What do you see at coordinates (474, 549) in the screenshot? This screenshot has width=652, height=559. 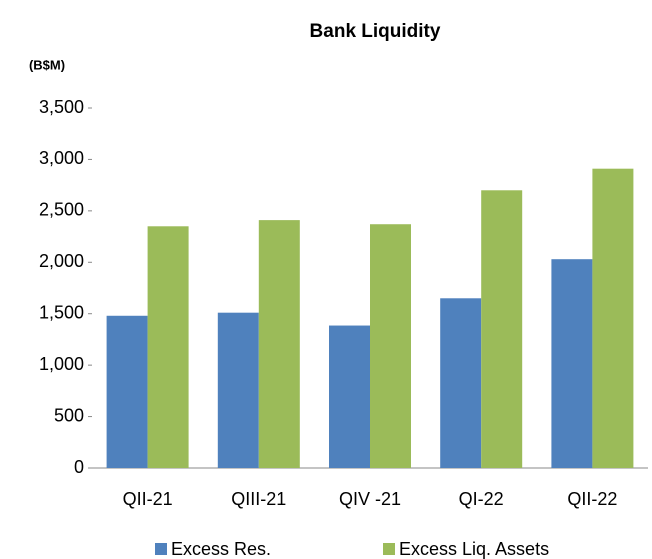 I see `legend-label: Excess Liq. Assets` at bounding box center [474, 549].